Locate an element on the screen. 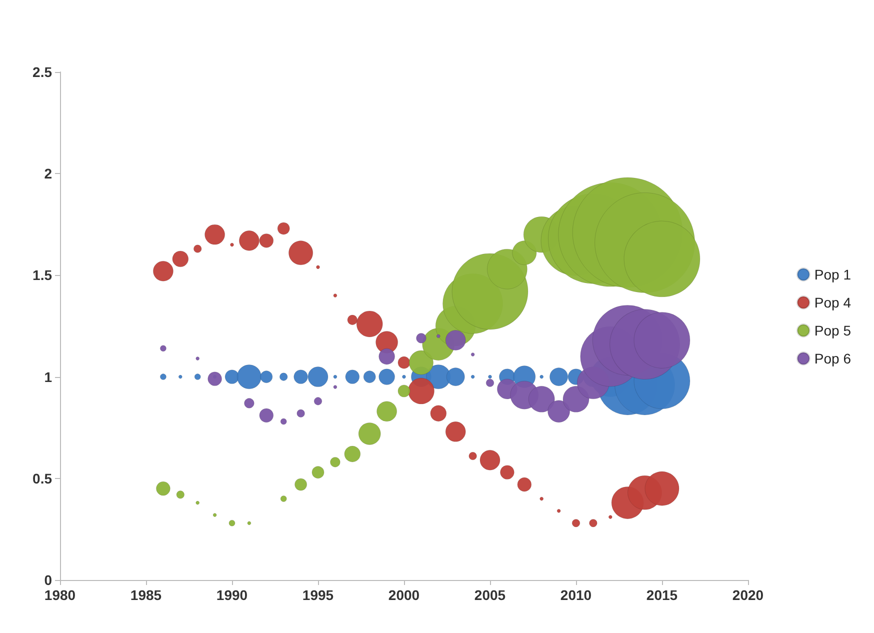 The height and width of the screenshot is (633, 874). x-tick-label: 2020 is located at coordinates (748, 595).